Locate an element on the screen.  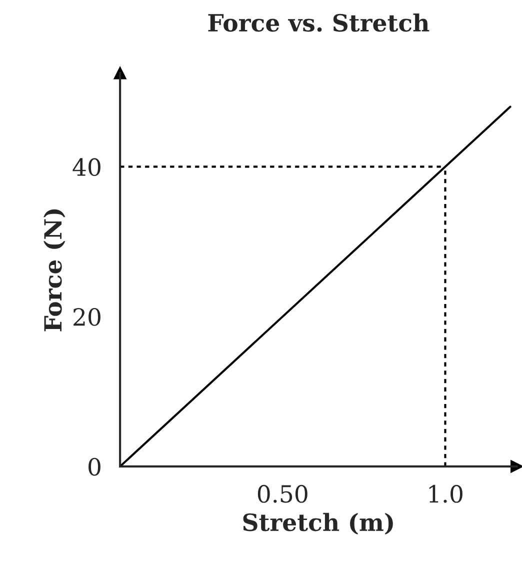
x-tick-label: 1.0 is located at coordinates (445, 493).